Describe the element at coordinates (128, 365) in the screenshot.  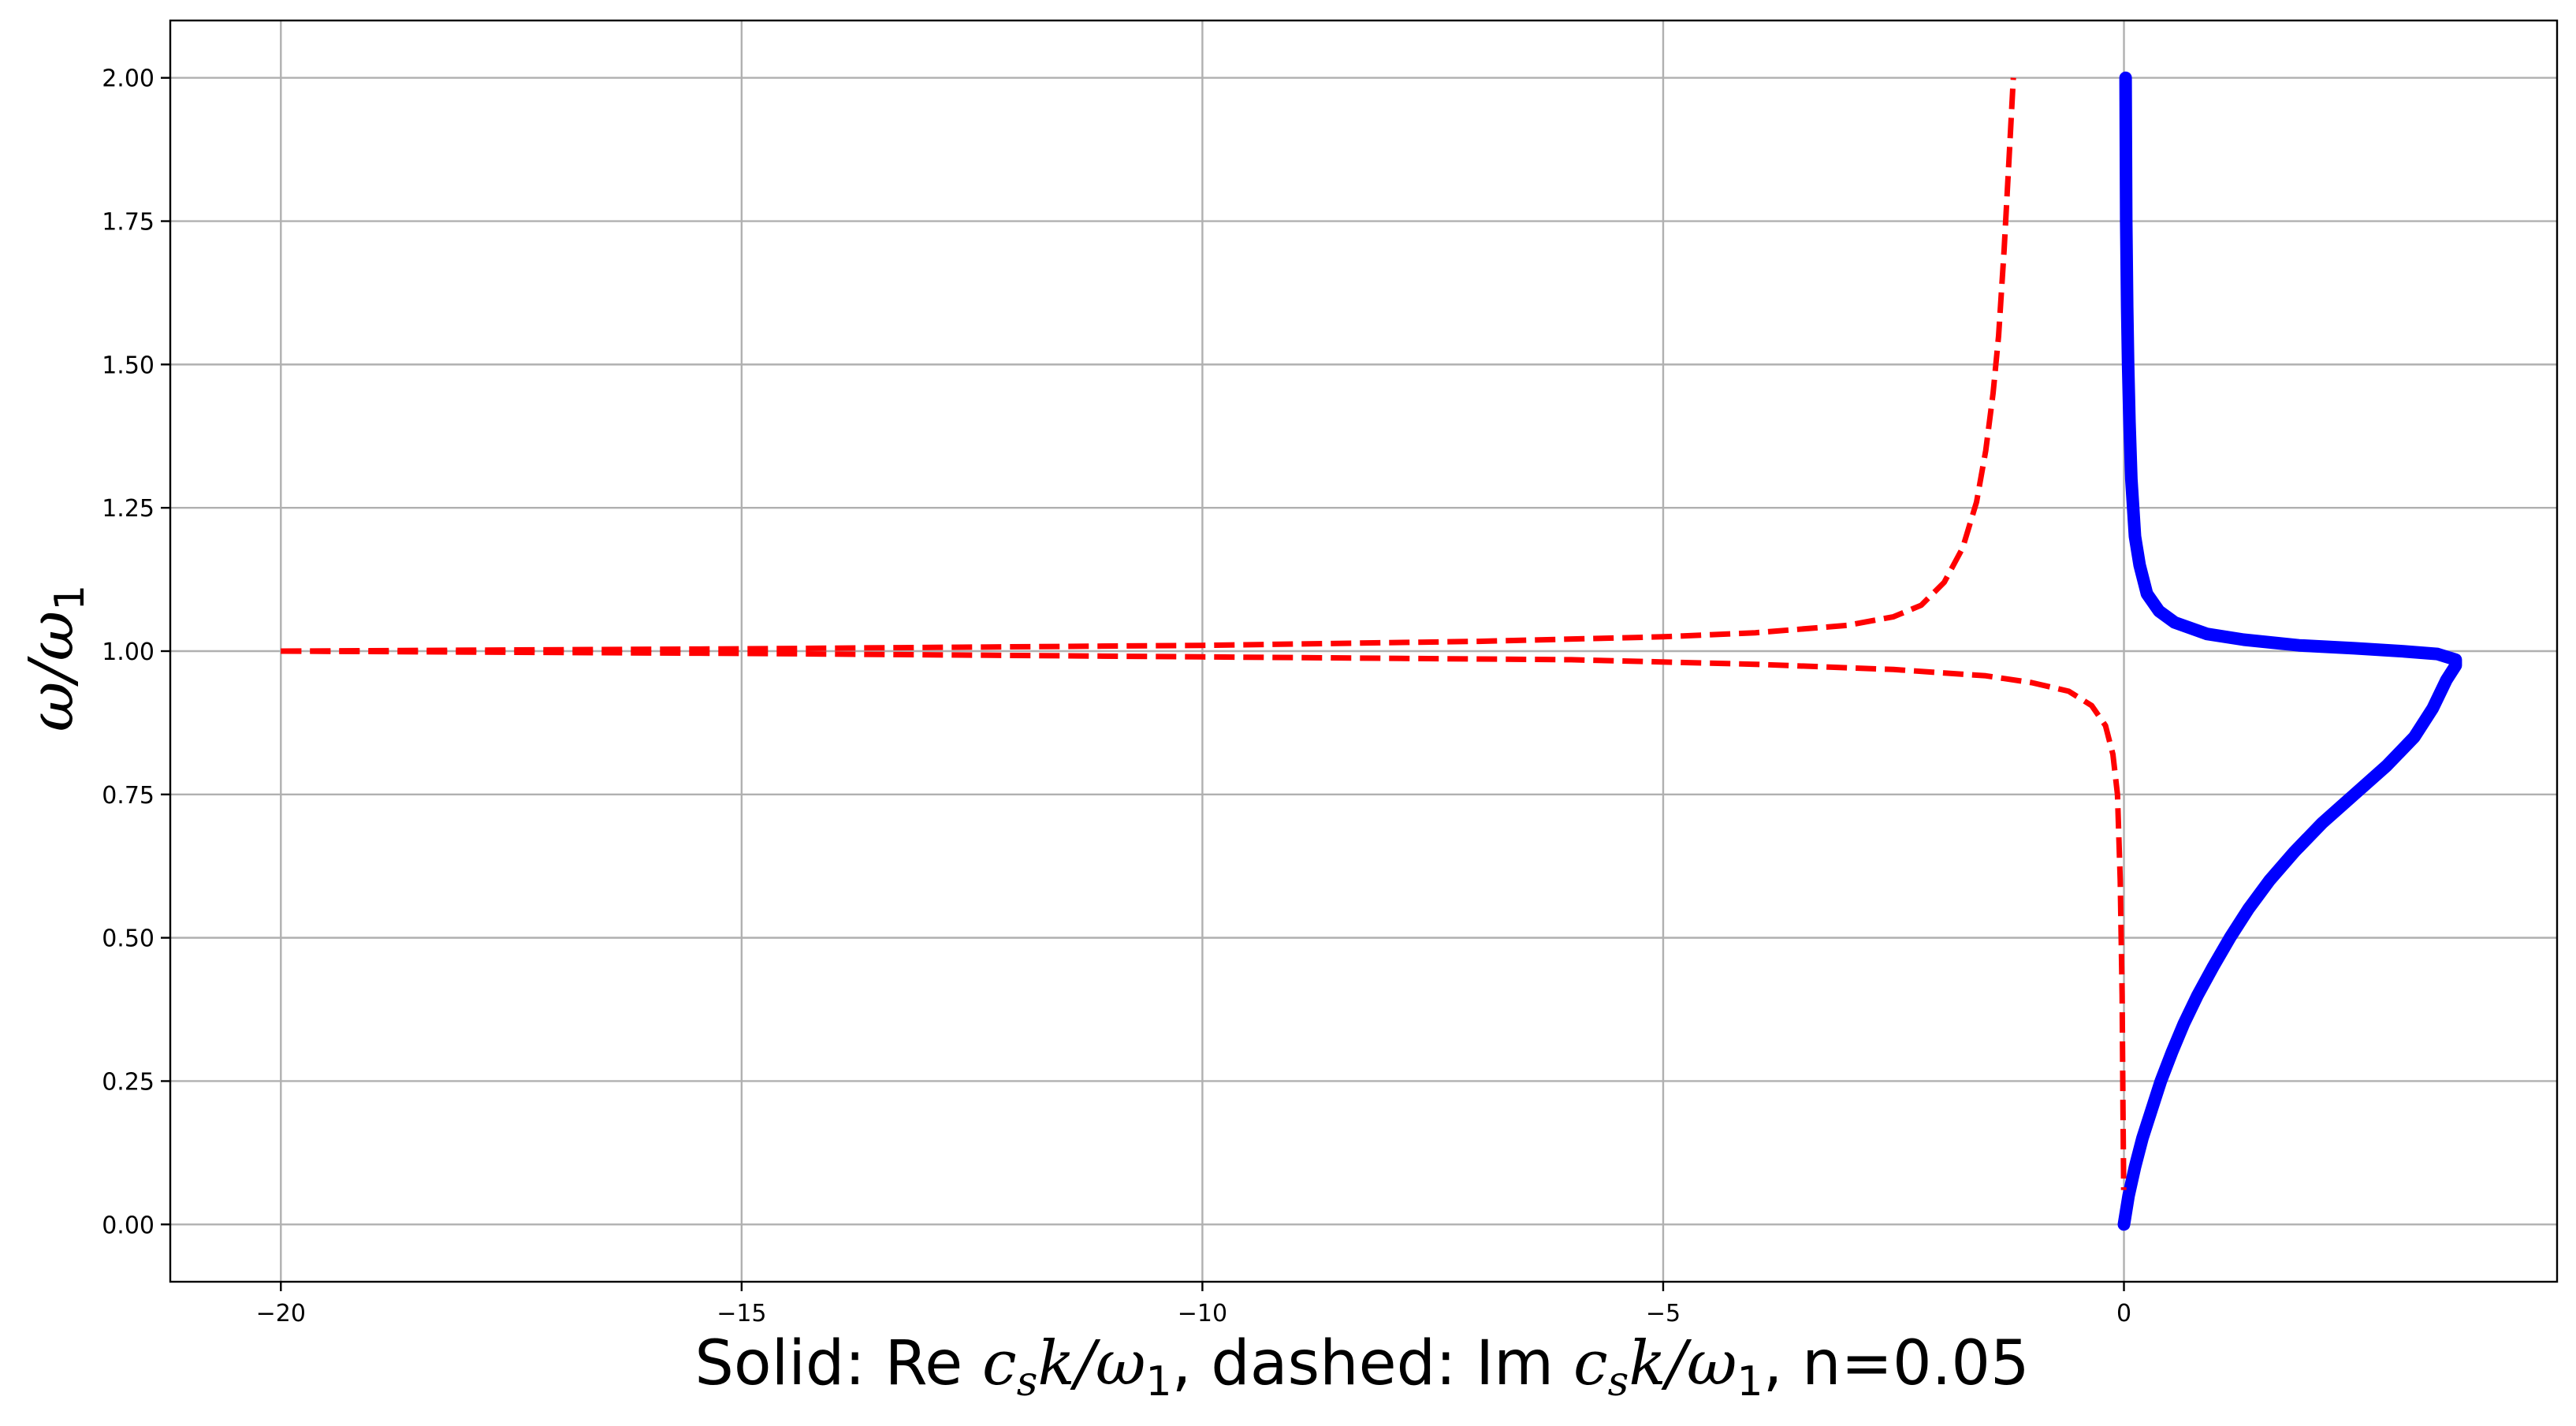
I see `y-tick-label: 1.50` at that location.